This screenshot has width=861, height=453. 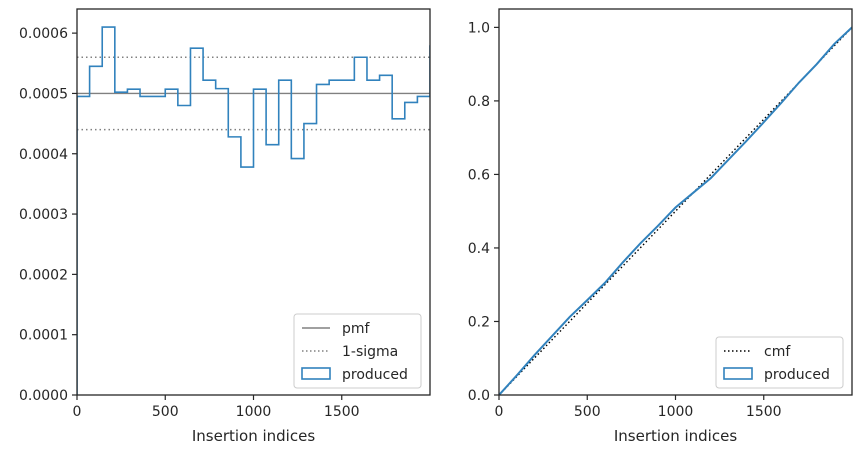 What do you see at coordinates (43, 34) in the screenshot?
I see `y-tick-label: 0.0006` at bounding box center [43, 34].